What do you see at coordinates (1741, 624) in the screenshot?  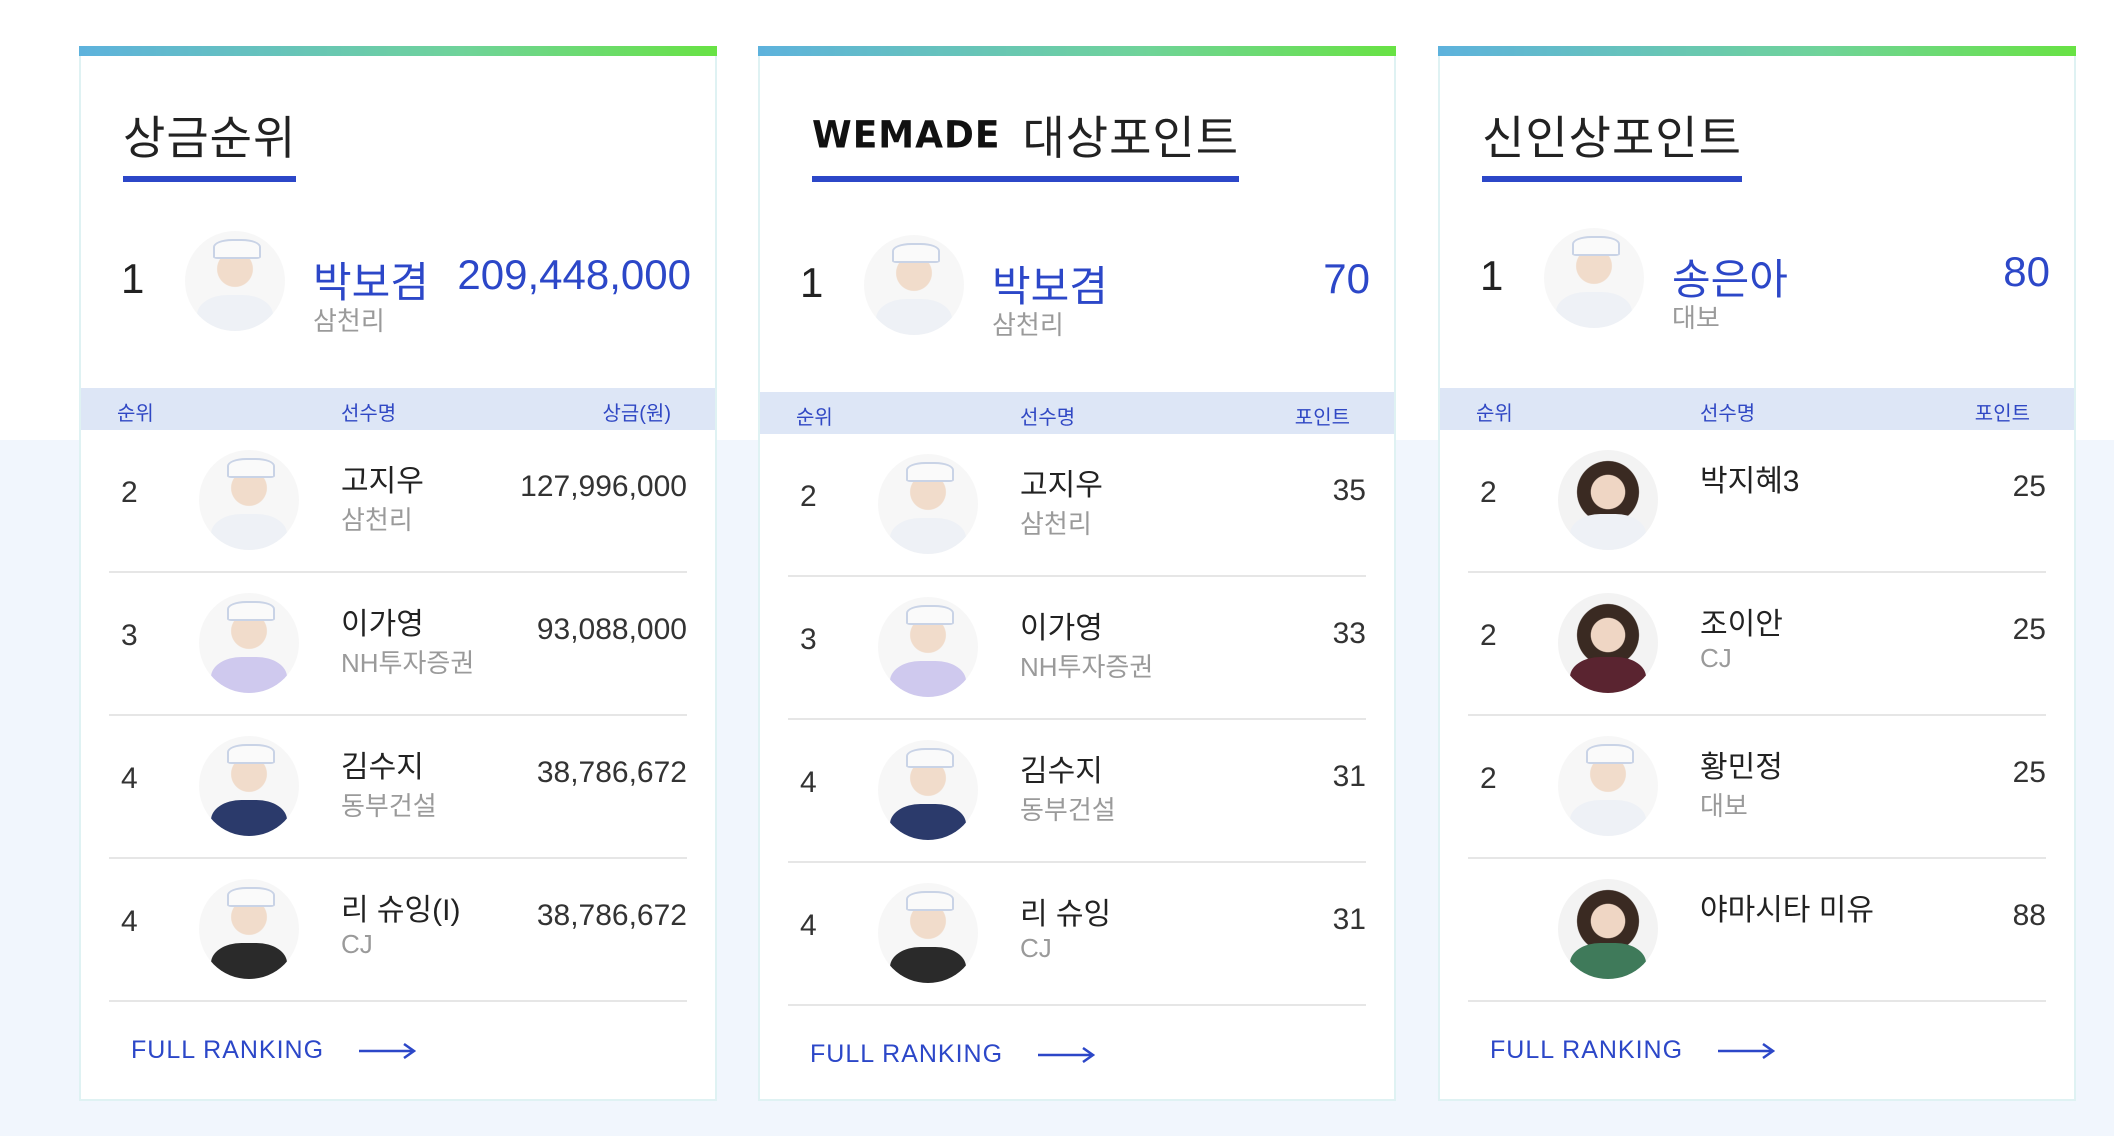 I see `row-name: 조이안` at bounding box center [1741, 624].